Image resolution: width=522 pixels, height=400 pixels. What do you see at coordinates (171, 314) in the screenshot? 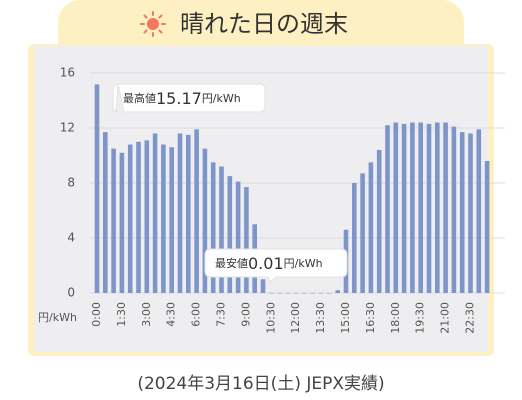
I see `x-tick-label: 4:30` at bounding box center [171, 314].